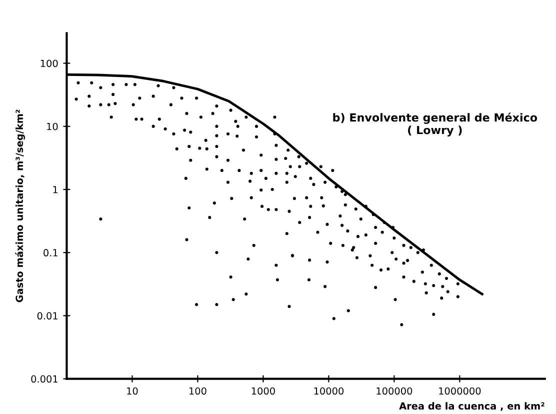  Describe the element at coordinates (132, 391) in the screenshot. I see `x-tick-label: 10` at that location.